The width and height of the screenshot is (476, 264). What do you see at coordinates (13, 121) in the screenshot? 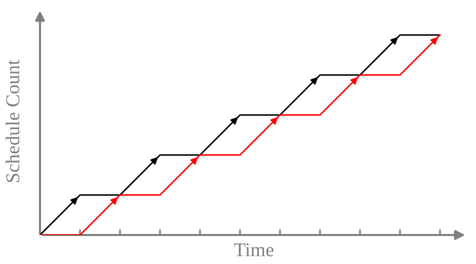
I see `y-axis-title: Schedule Count` at bounding box center [13, 121].